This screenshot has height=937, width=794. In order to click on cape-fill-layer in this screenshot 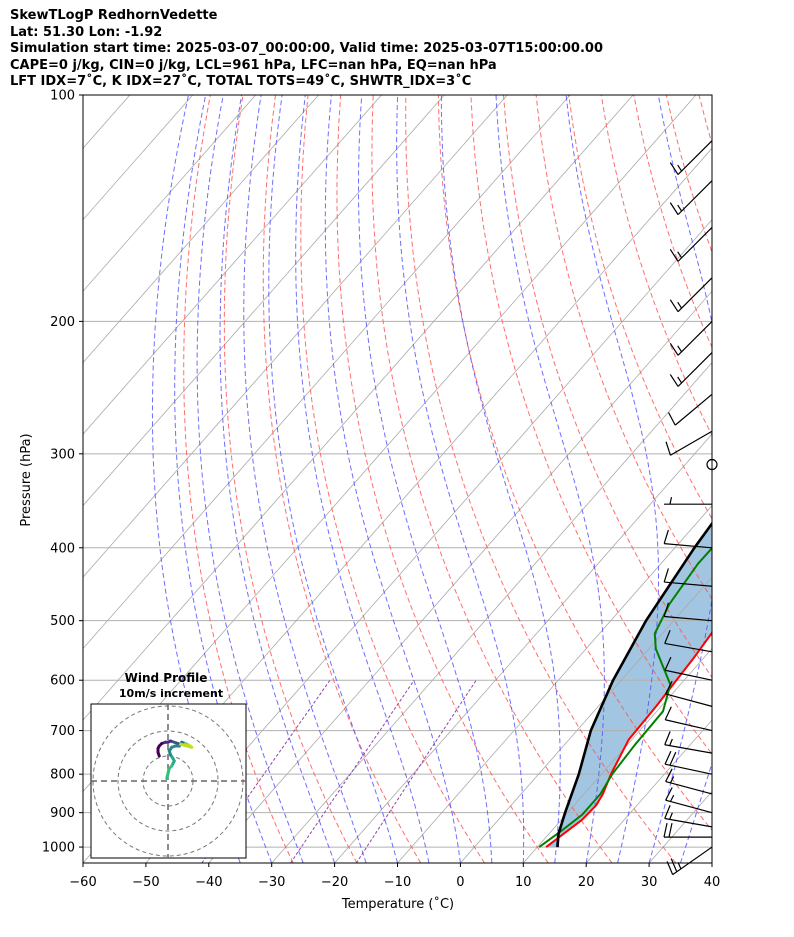, I will do `click(629, 685)`.